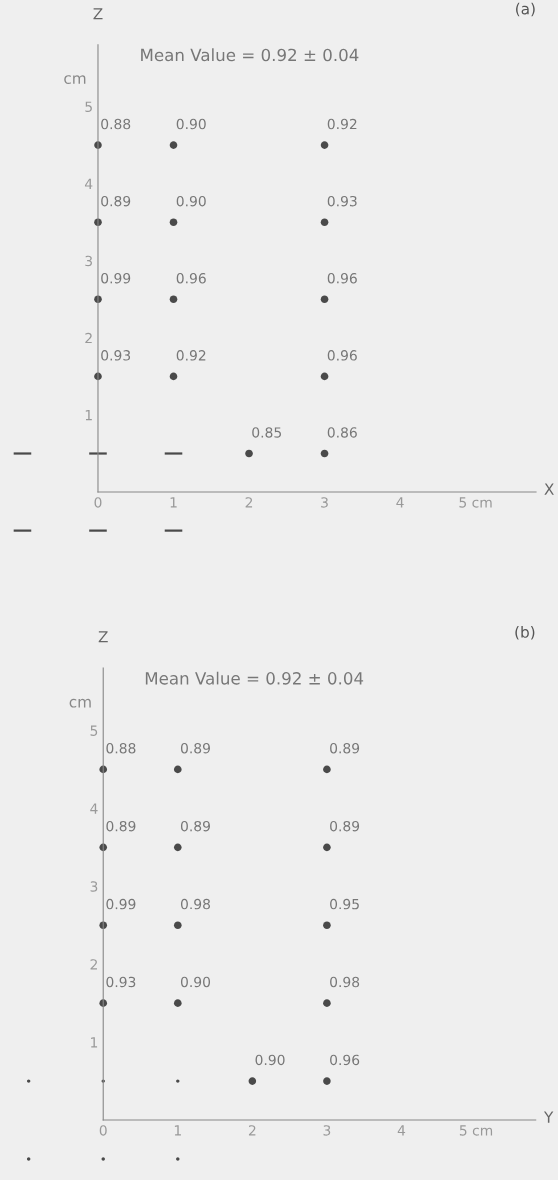 Image resolution: width=558 pixels, height=1180 pixels. I want to click on chart-title: (b), so click(525, 632).